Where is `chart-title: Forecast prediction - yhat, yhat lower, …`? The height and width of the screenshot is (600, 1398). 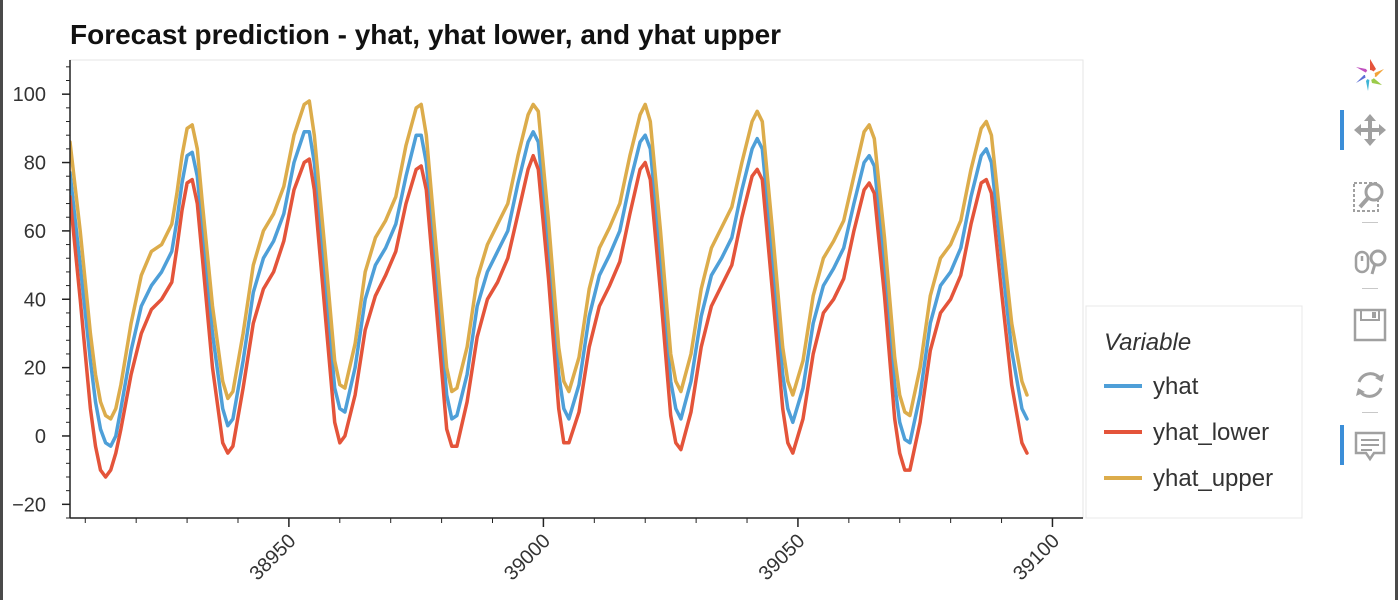 chart-title: Forecast prediction - yhat, yhat lower, … is located at coordinates (425, 34).